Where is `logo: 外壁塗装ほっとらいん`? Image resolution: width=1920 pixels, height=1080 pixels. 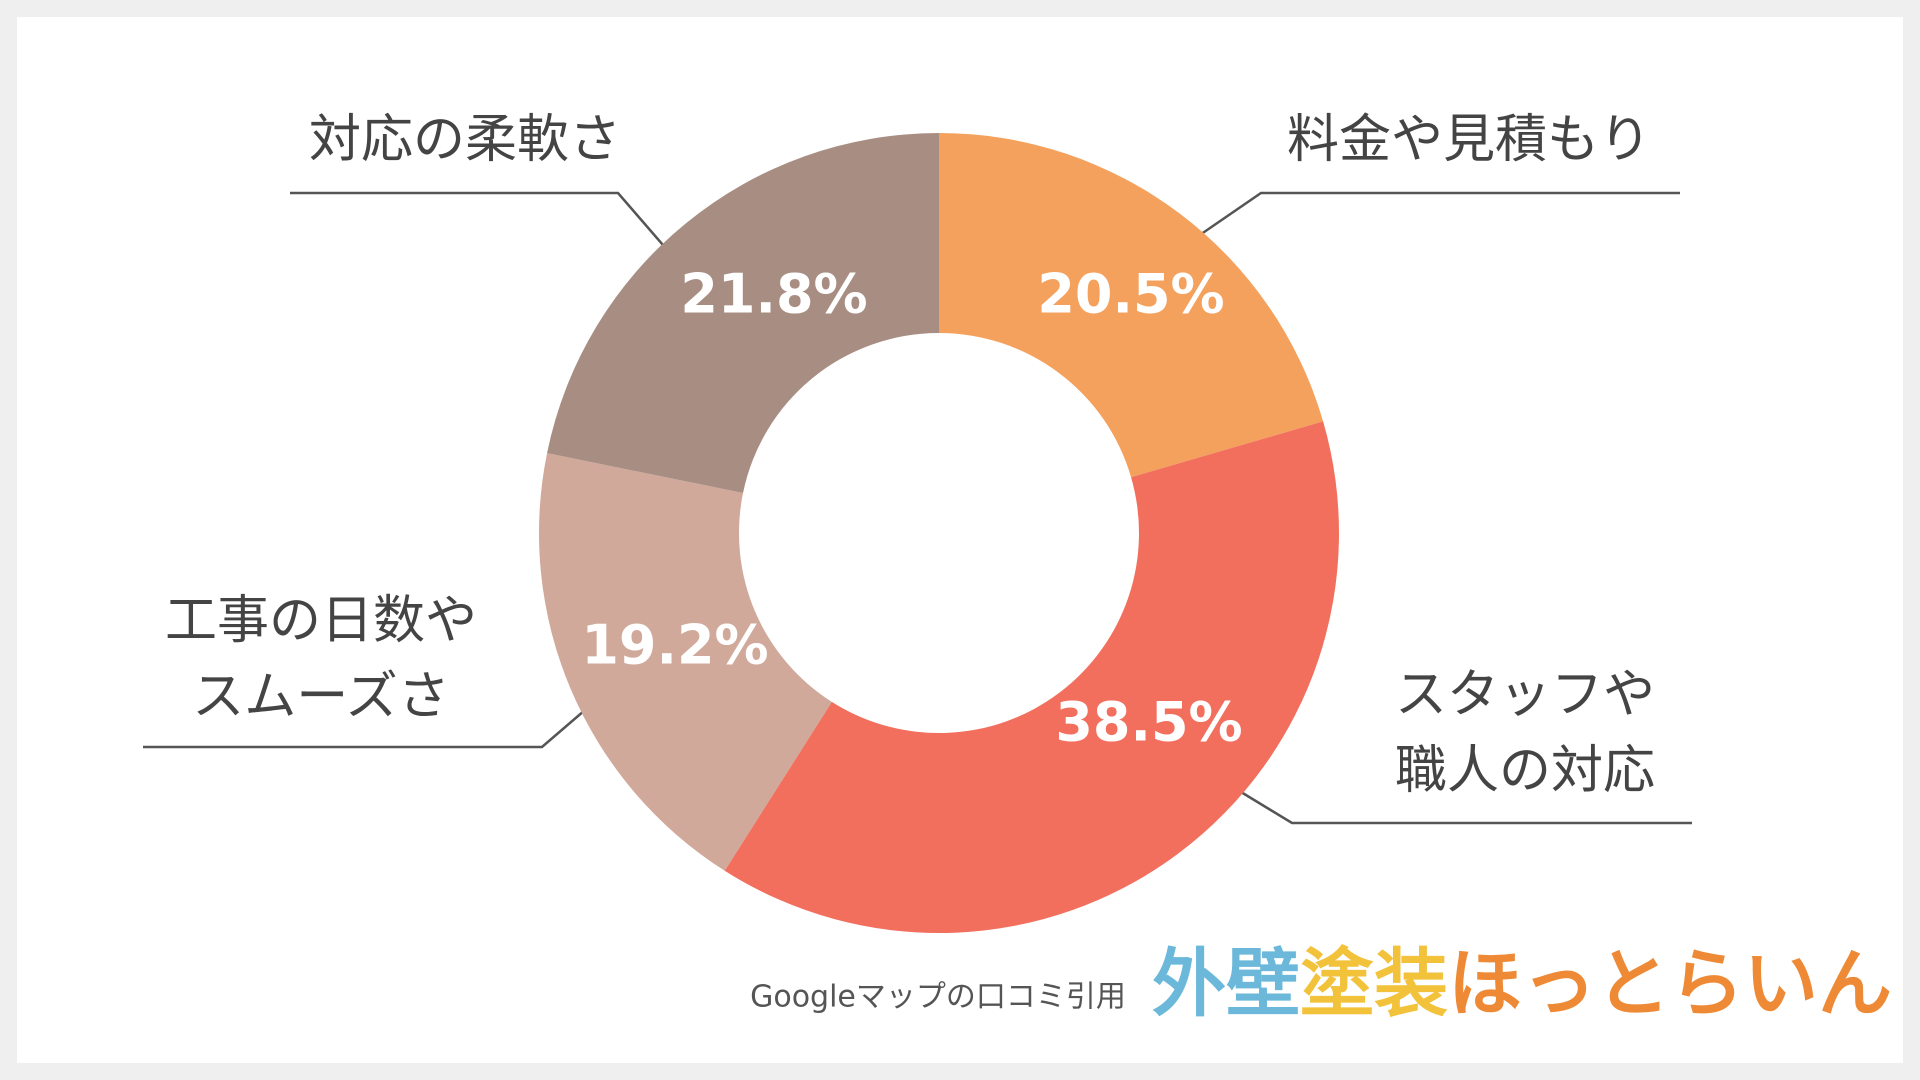
logo: 外壁塗装ほっとらいん is located at coordinates (1522, 984).